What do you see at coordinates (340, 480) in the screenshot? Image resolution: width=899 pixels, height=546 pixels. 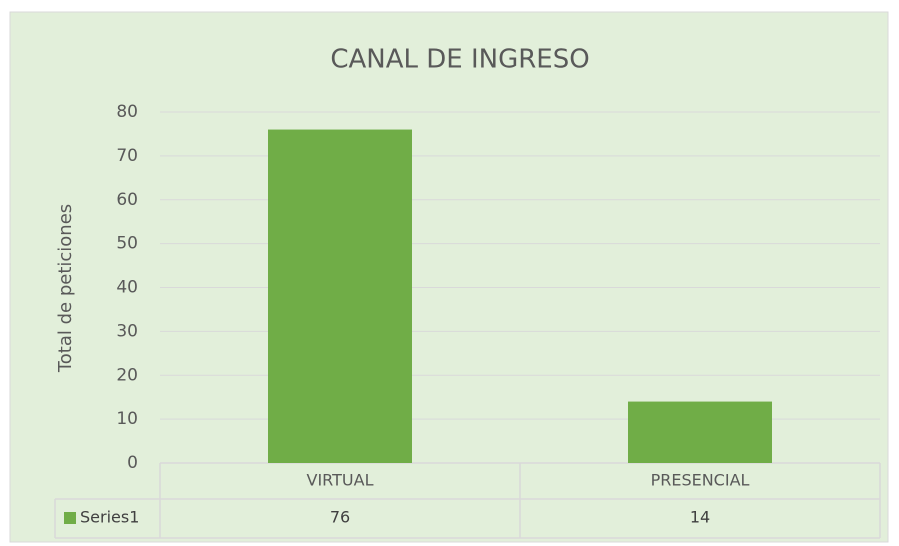 I see `x-tick-label: VIRTUAL` at bounding box center [340, 480].